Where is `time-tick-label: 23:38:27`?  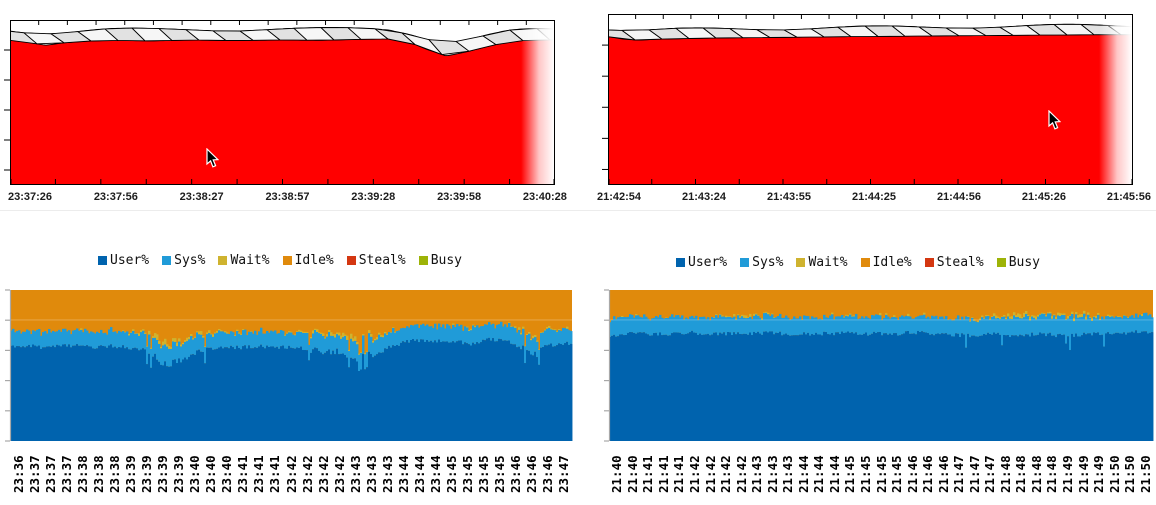
time-tick-label: 23:38:27 is located at coordinates (201, 197).